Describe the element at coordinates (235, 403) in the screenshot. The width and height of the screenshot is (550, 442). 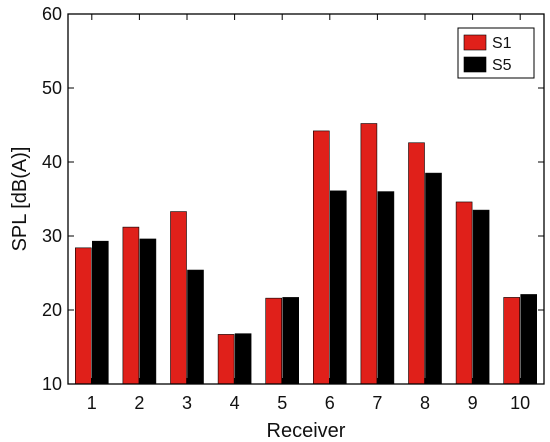
I see `x-tick-label: 4` at that location.